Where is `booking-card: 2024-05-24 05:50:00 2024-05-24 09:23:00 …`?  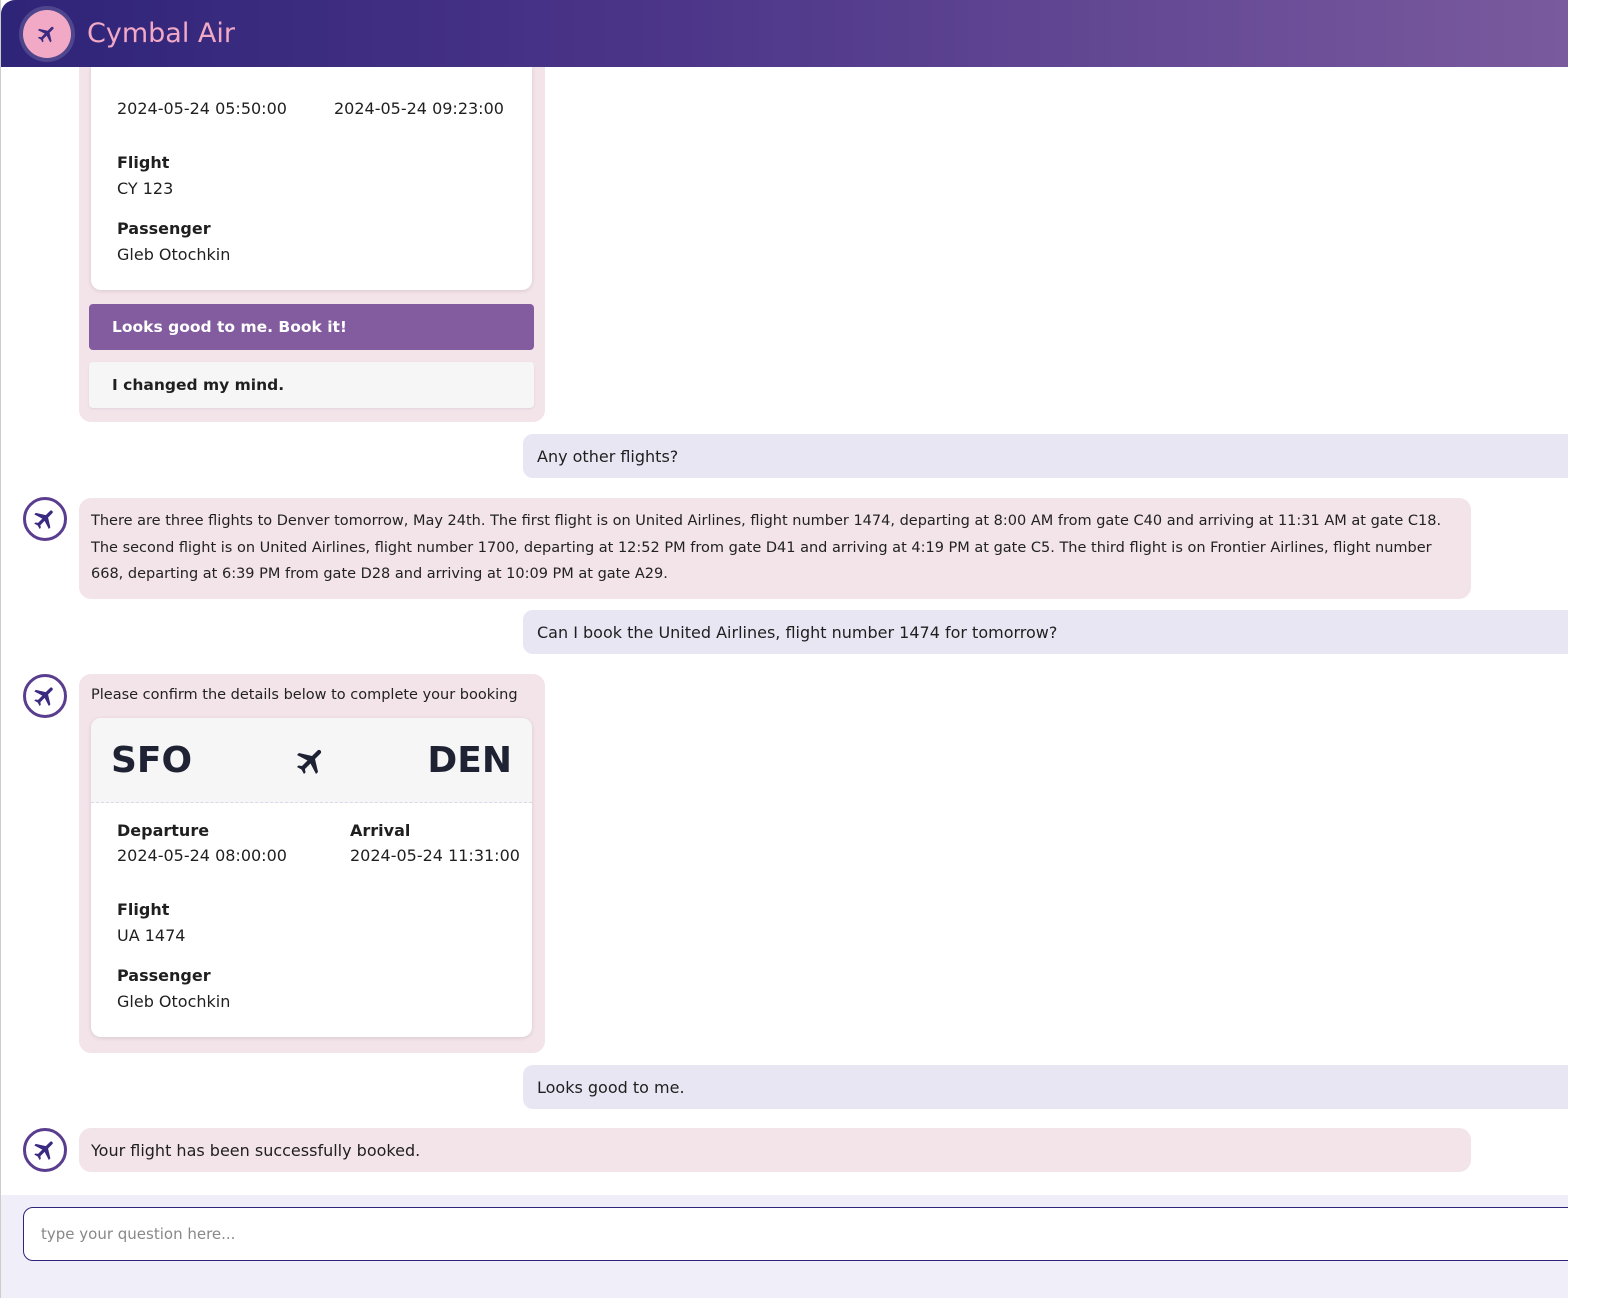
booking-card: 2024-05-24 05:50:00 2024-05-24 09:23:00 … is located at coordinates (311, 178).